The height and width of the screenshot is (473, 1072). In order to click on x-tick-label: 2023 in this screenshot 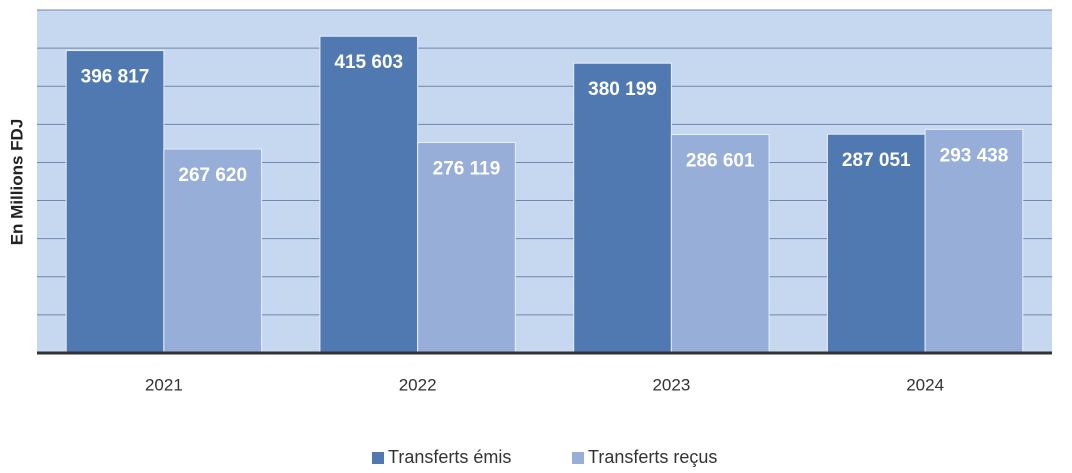, I will do `click(671, 384)`.